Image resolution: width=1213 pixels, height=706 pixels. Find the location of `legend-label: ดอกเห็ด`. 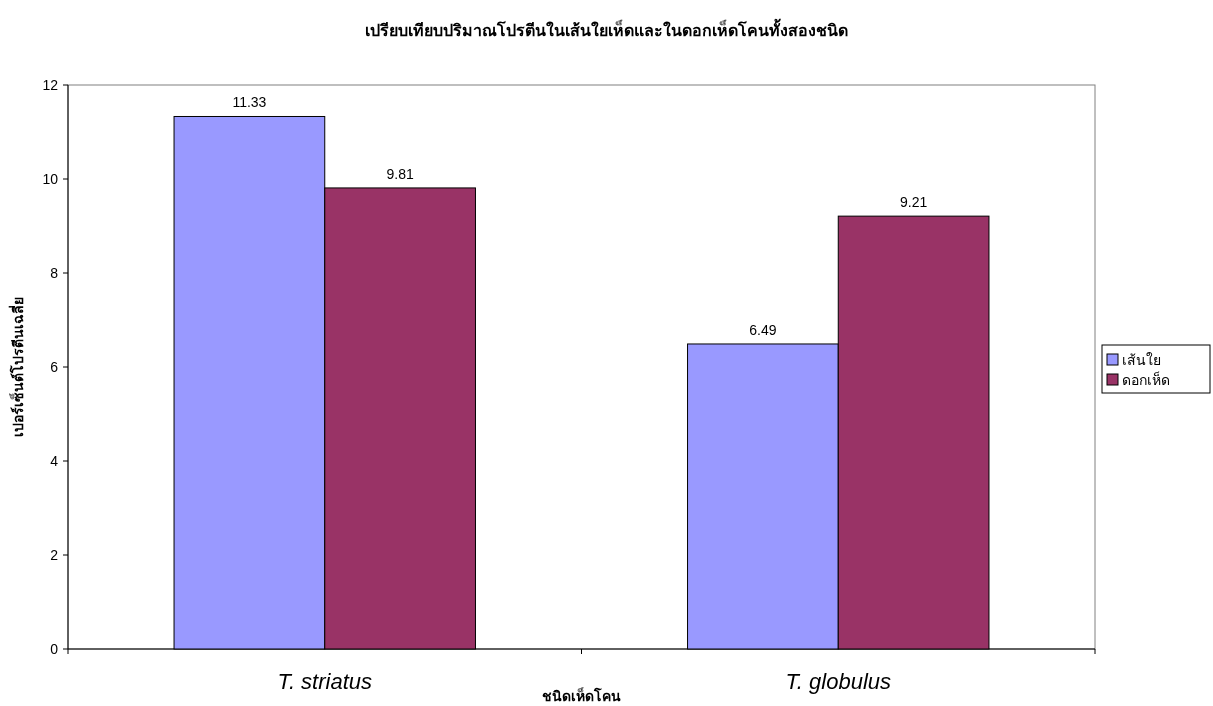

legend-label: ดอกเห็ด is located at coordinates (1146, 379).